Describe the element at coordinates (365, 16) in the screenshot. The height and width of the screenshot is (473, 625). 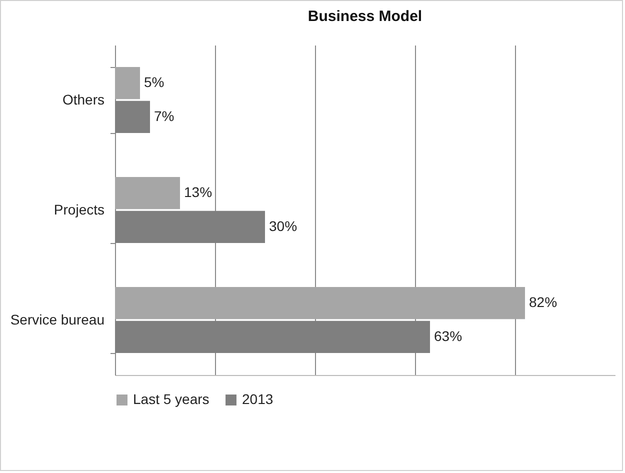
I see `chart-title: Business Model` at that location.